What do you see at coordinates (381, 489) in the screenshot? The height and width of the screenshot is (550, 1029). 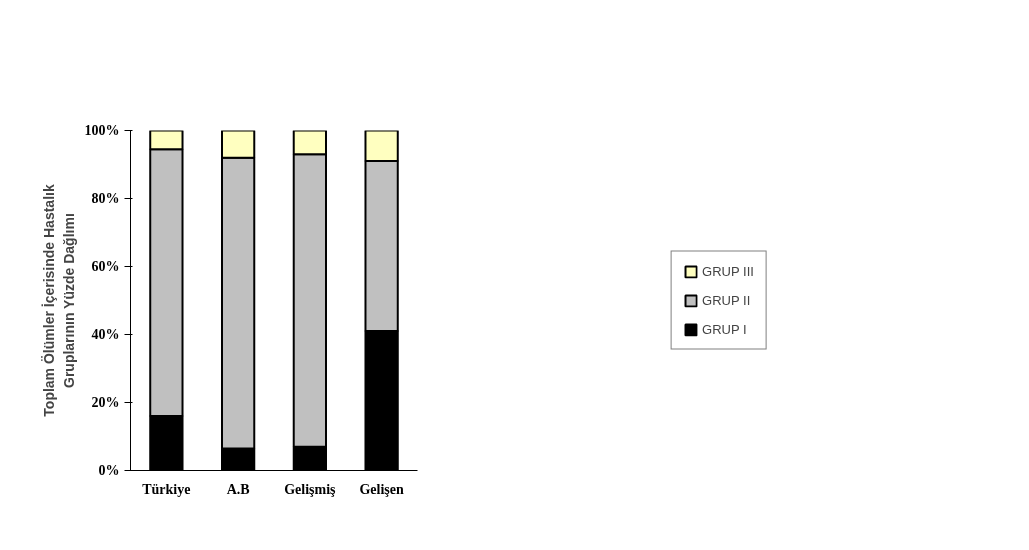 I see `x-tick-label: Gelişen` at bounding box center [381, 489].